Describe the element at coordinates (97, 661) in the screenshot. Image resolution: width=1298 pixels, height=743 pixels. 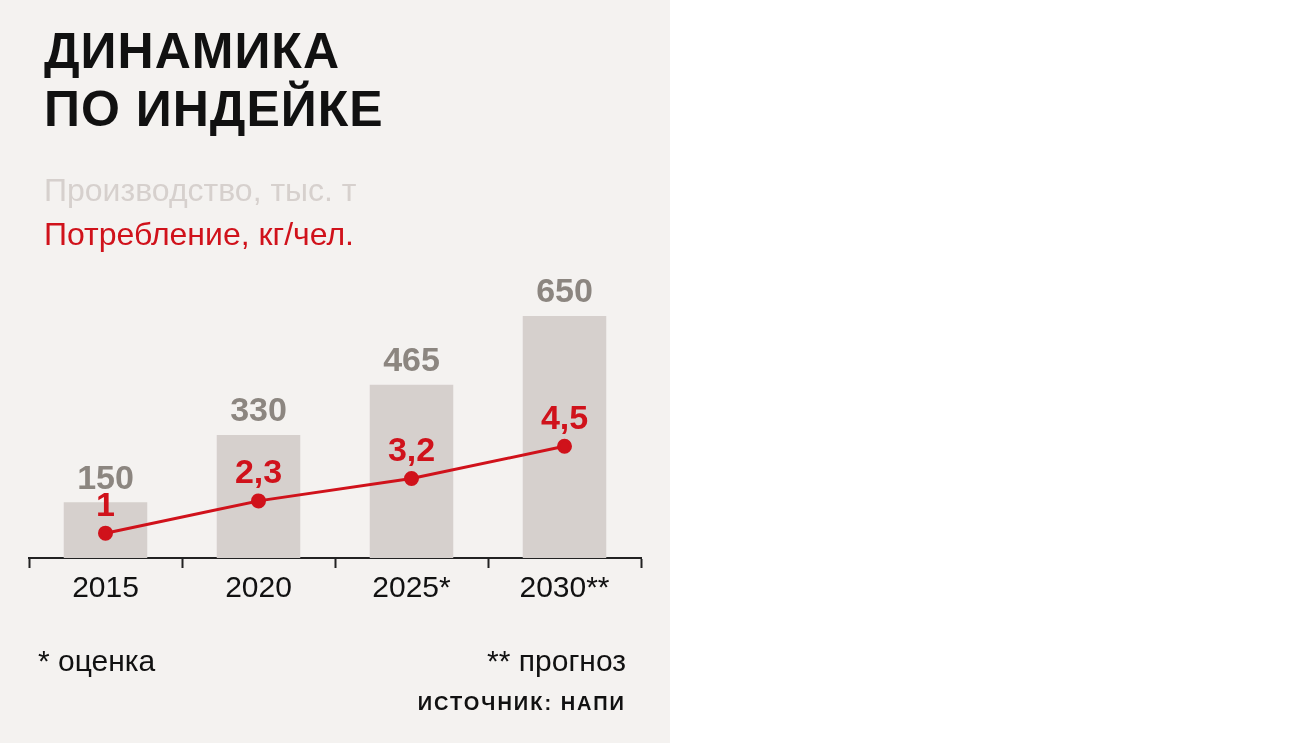
I see `text: * оценка` at that location.